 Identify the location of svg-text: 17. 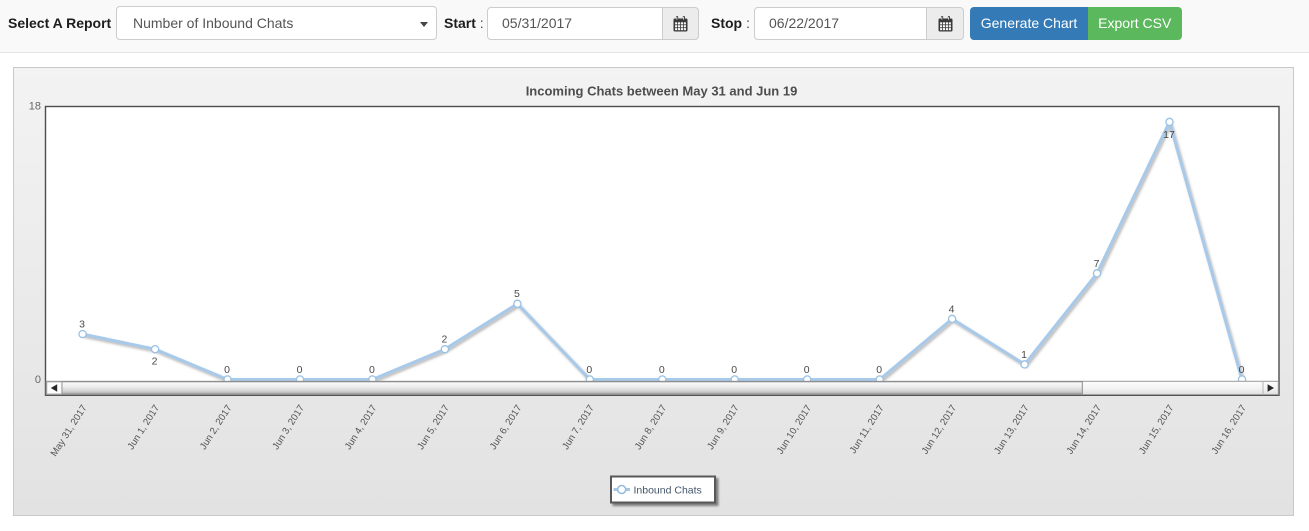
(1169, 135).